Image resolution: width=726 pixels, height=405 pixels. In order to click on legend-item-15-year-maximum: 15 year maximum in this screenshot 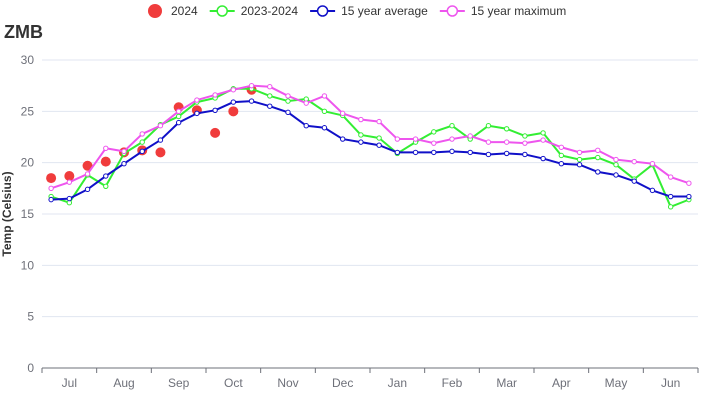, I will do `click(502, 11)`.